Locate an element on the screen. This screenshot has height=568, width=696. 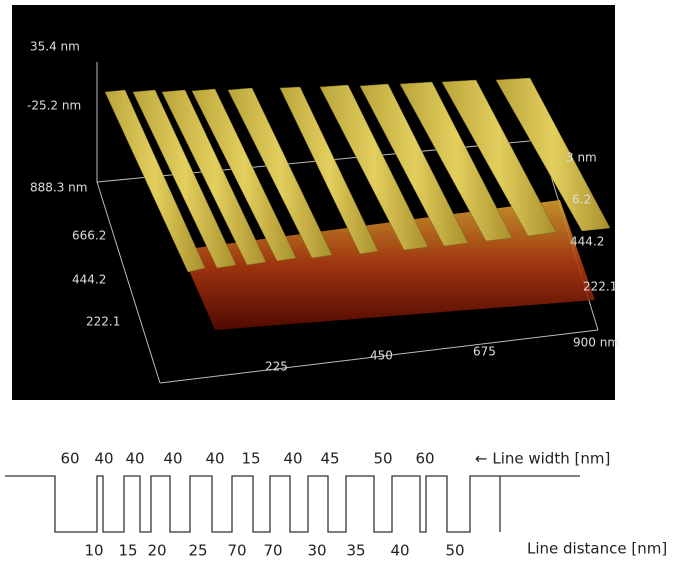
line-distance-label: Line distance [nm] is located at coordinates (597, 549).